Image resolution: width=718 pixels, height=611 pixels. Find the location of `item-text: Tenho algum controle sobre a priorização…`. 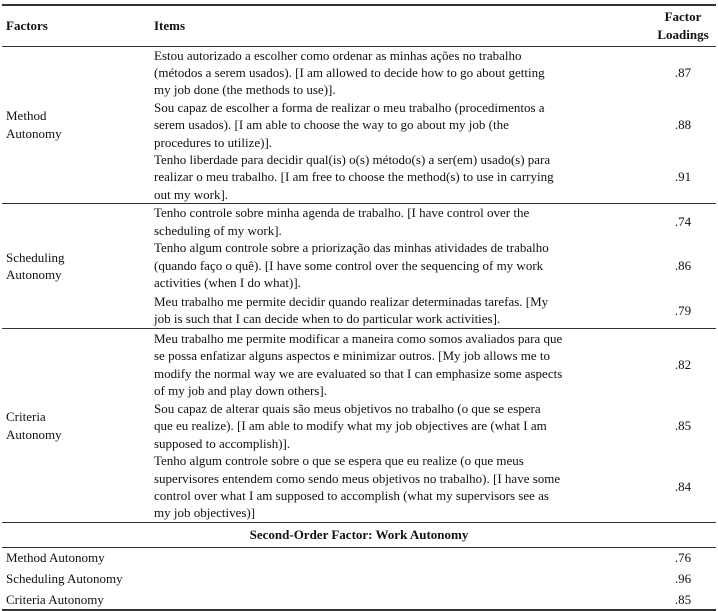

item-text: Tenho algum controle sobre a priorização… is located at coordinates (400, 265).